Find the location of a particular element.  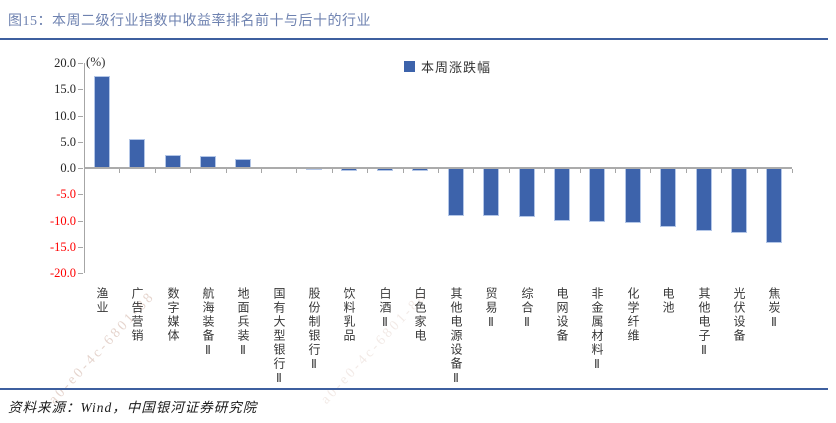

category-label: 广告营销 is located at coordinates (137, 315).